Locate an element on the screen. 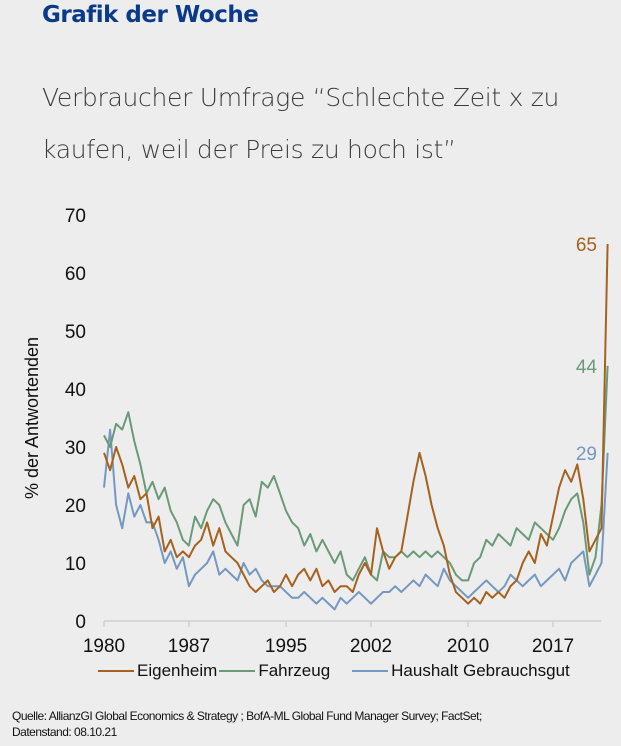 The image size is (621, 746). y-tick-label: 50 is located at coordinates (75, 332).